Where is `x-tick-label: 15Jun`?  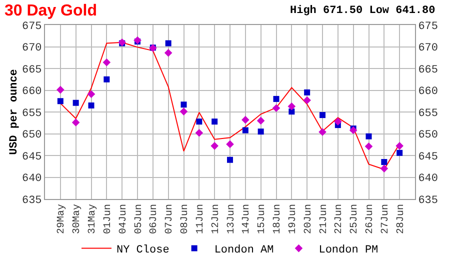 x-tick-label: 15Jun is located at coordinates (262, 219).